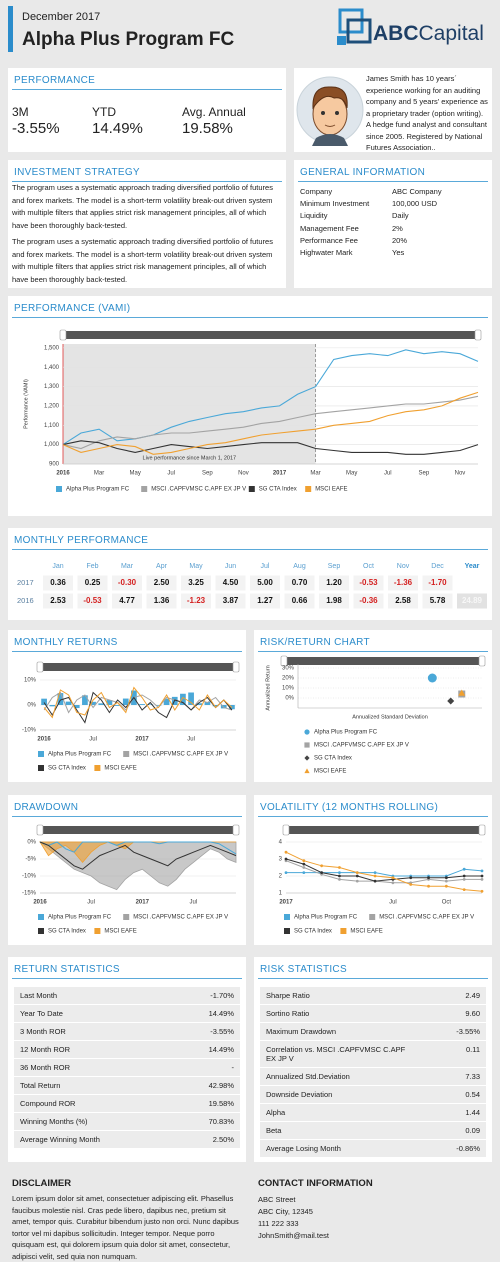 The image size is (500, 1262). I want to click on stat-label: 12 Month ROR, so click(45, 1049).